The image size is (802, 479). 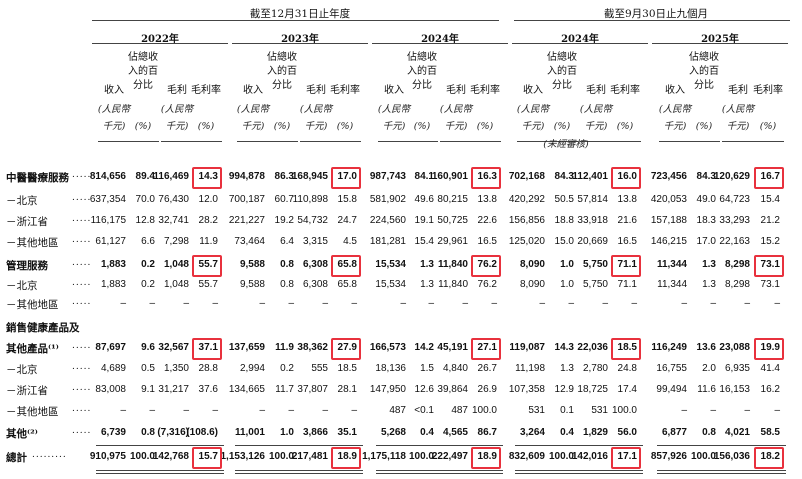 I want to click on cell-value: 16.2, so click(x=770, y=389).